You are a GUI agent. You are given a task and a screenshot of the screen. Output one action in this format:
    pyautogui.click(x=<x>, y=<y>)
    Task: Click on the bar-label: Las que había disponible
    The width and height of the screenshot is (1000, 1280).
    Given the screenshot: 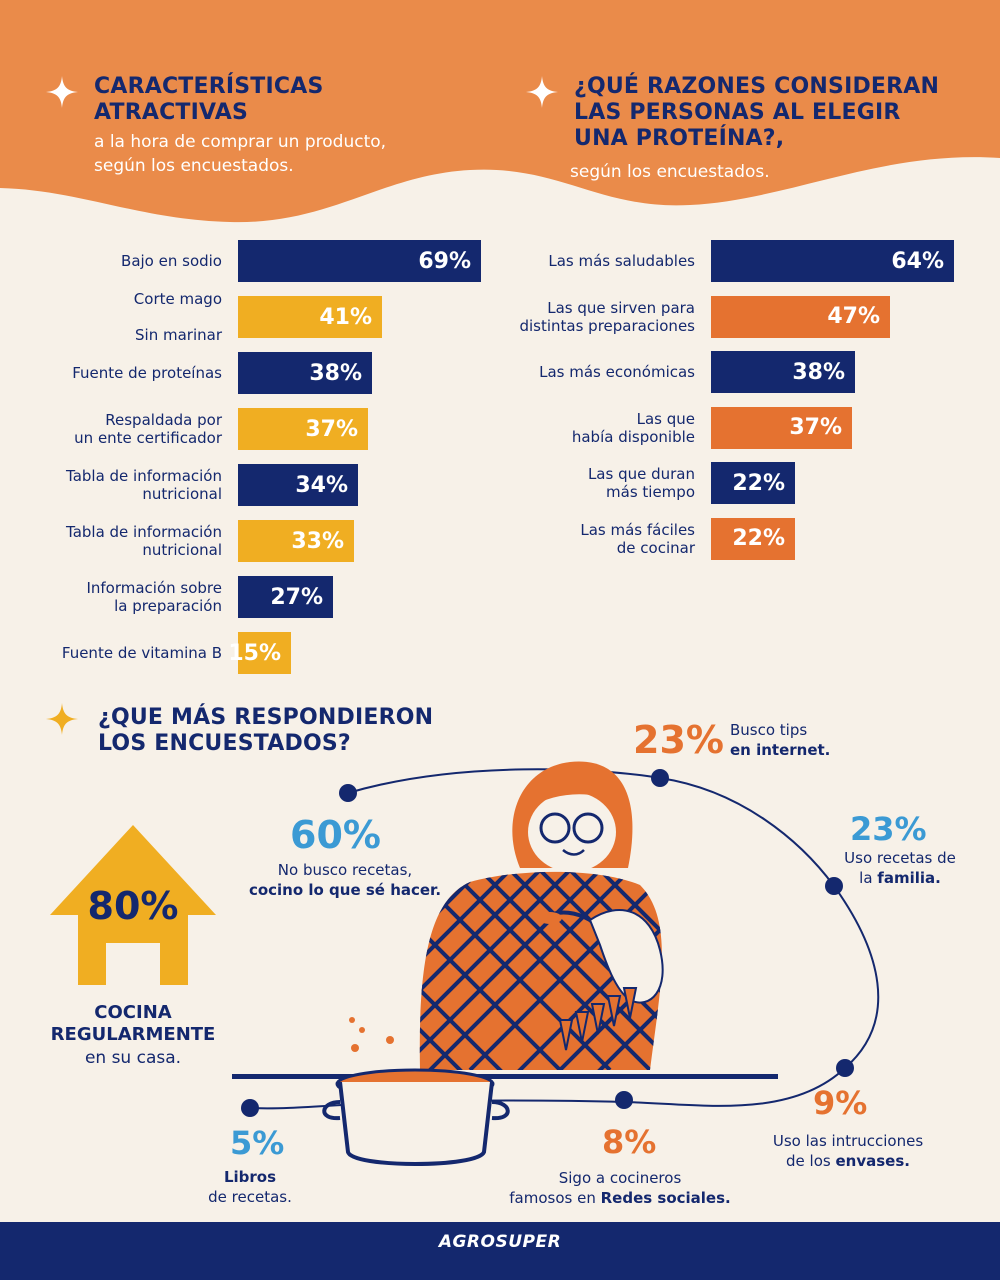 What is the action you would take?
    pyautogui.click(x=633, y=427)
    